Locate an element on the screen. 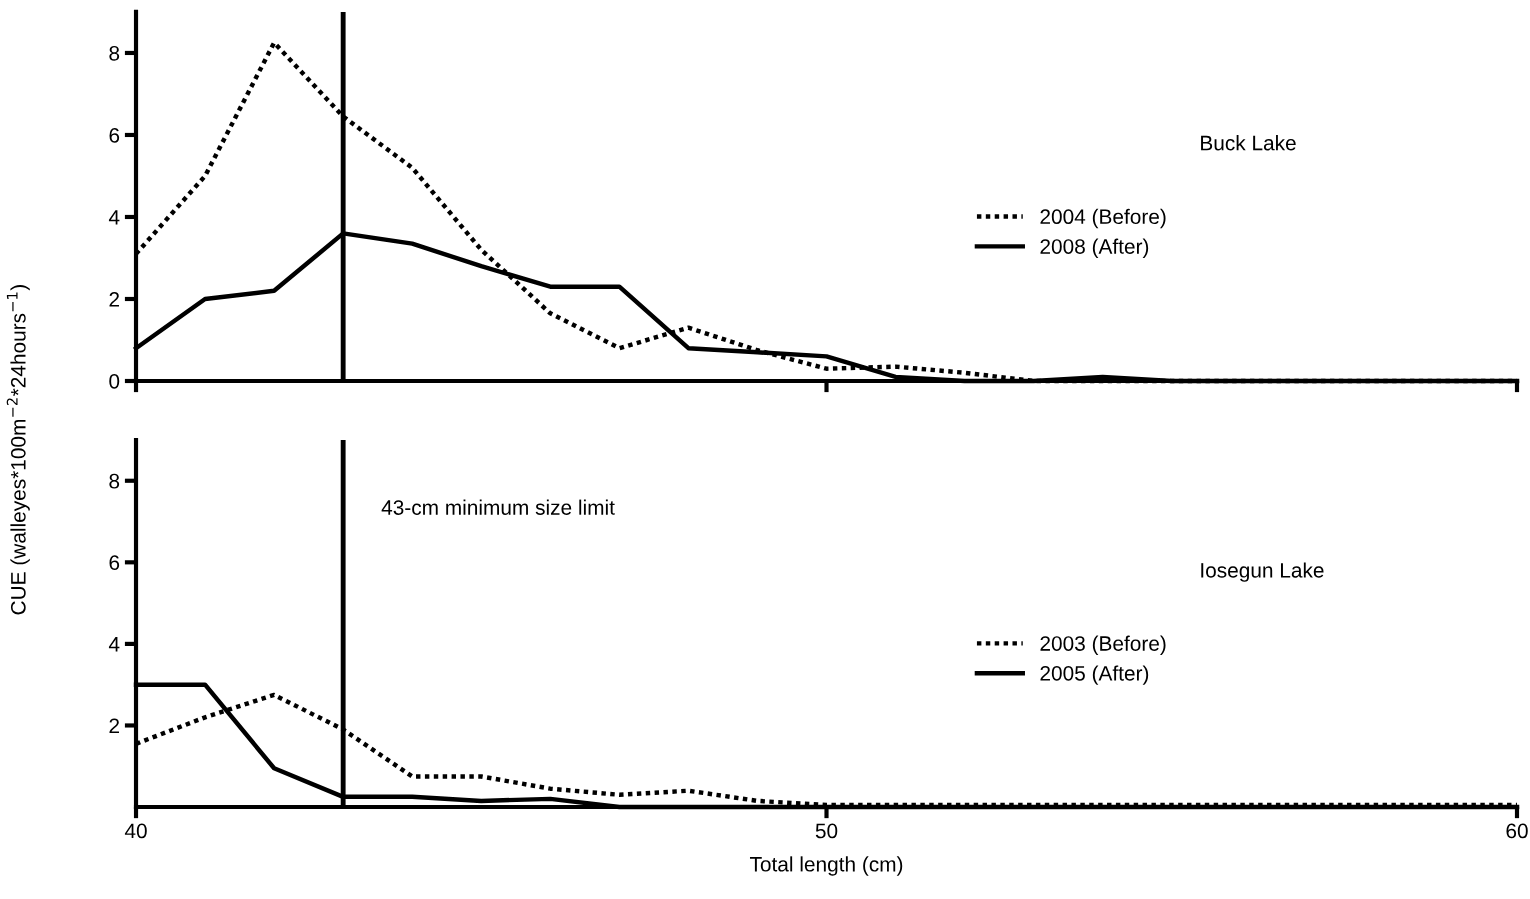 The width and height of the screenshot is (1530, 899). x-tick-label: 50 is located at coordinates (826, 831).